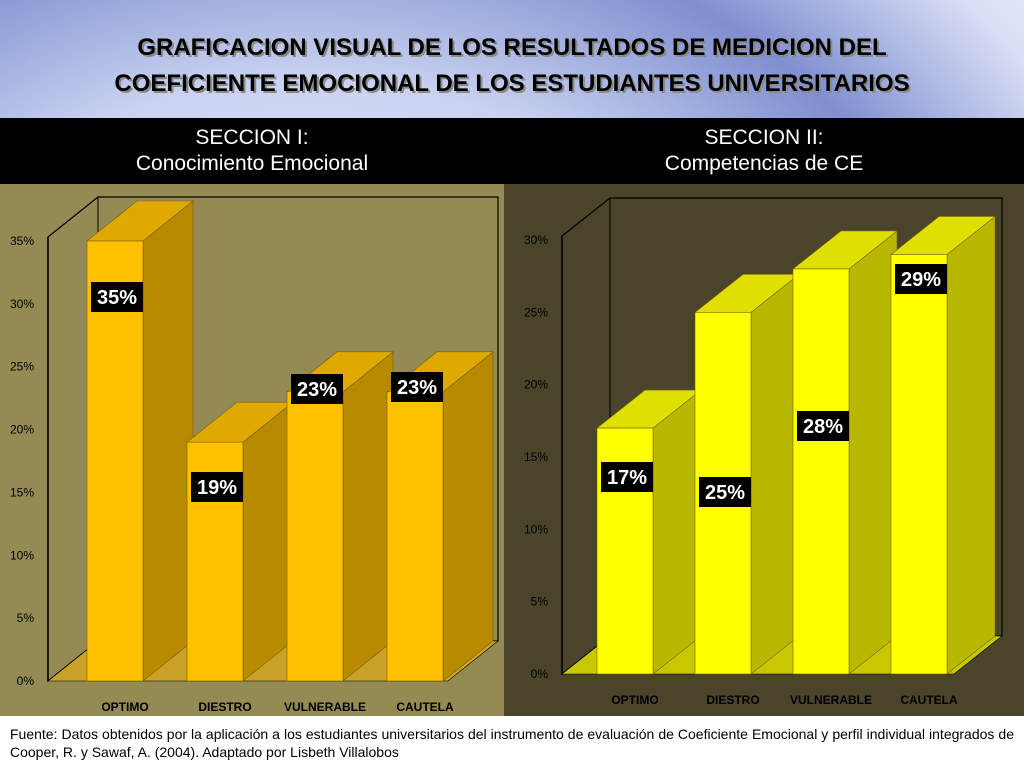 Image resolution: width=1024 pixels, height=768 pixels. Describe the element at coordinates (22, 492) in the screenshot. I see `section-1-ytick-label: 15%` at that location.